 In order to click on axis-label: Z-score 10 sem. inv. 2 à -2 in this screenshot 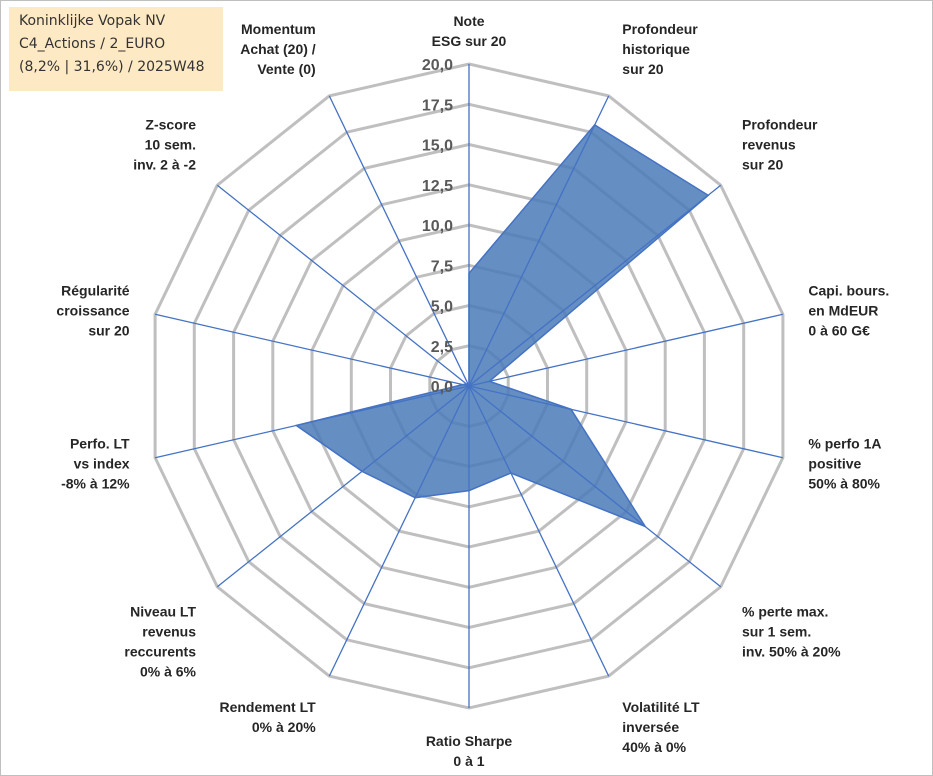, I will do `click(164, 145)`.